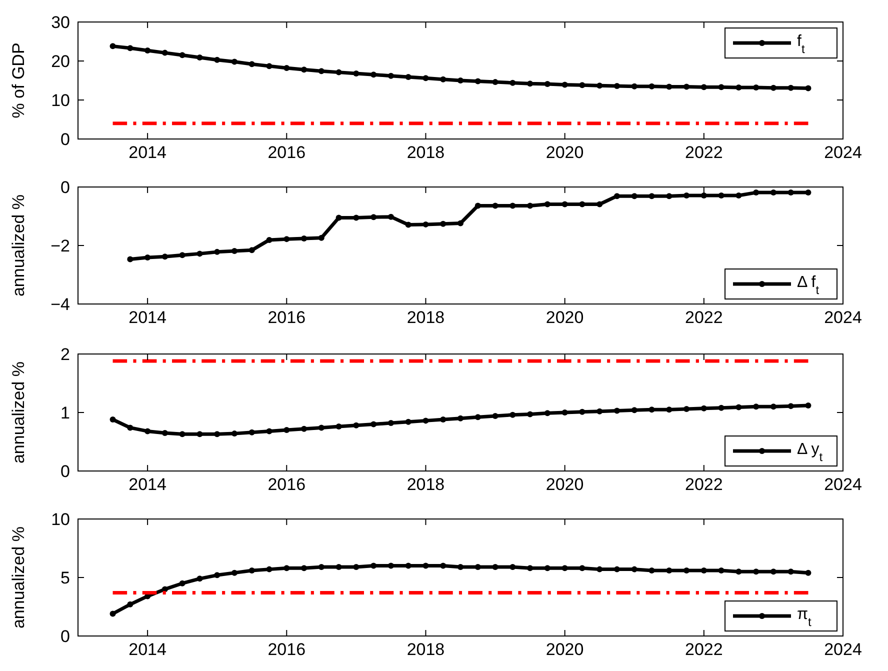 The image size is (888, 671). What do you see at coordinates (60, 61) in the screenshot?
I see `y-tick-label: 20` at bounding box center [60, 61].